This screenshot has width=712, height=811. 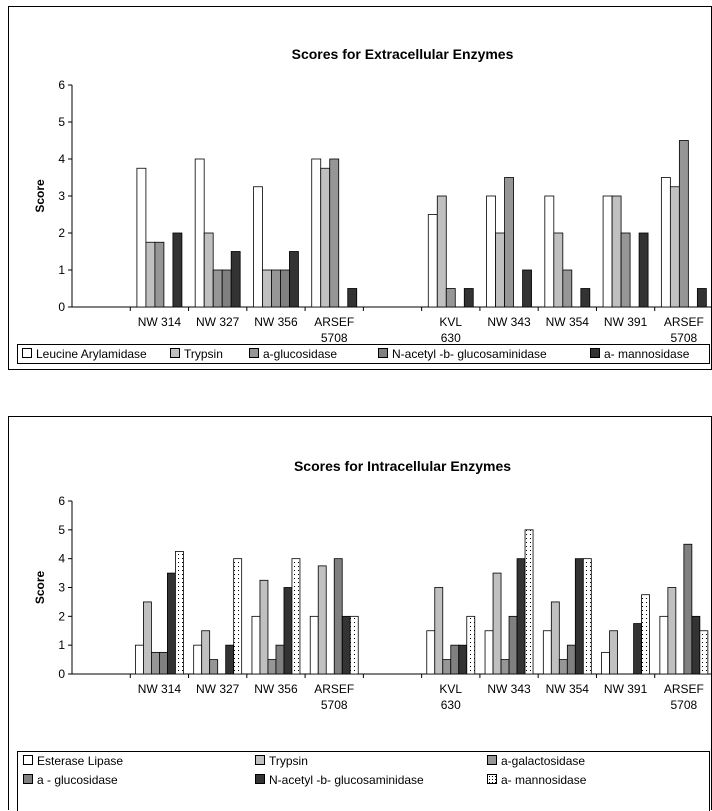 What do you see at coordinates (568, 322) in the screenshot?
I see `extracellular-x-tick-label: NW 354` at bounding box center [568, 322].